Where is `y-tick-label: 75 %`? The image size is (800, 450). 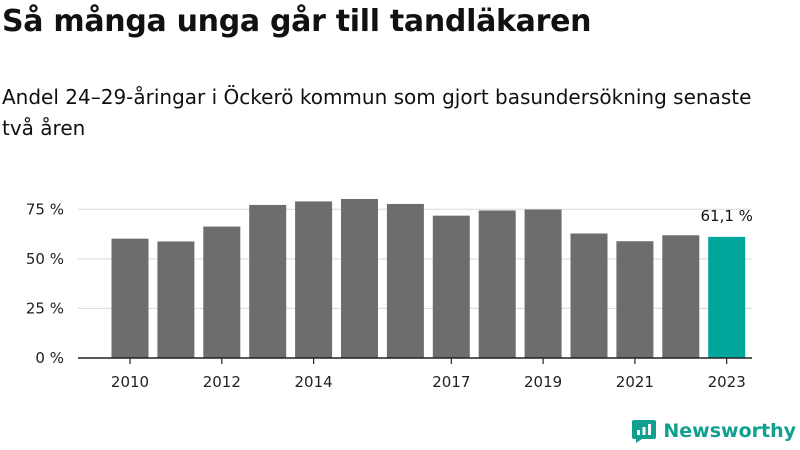
y-tick-label: 75 % is located at coordinates (45, 209).